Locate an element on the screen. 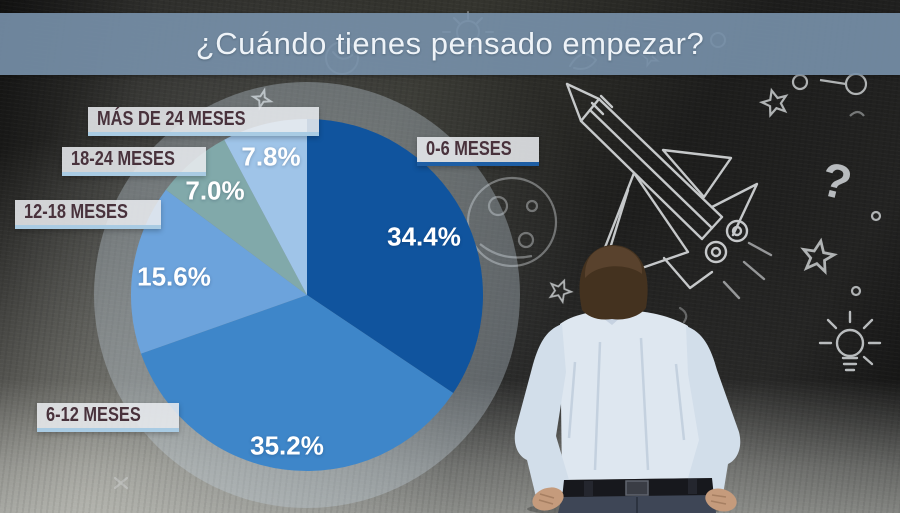 The width and height of the screenshot is (900, 513). callout-label: 0-6 MESES is located at coordinates (469, 149).